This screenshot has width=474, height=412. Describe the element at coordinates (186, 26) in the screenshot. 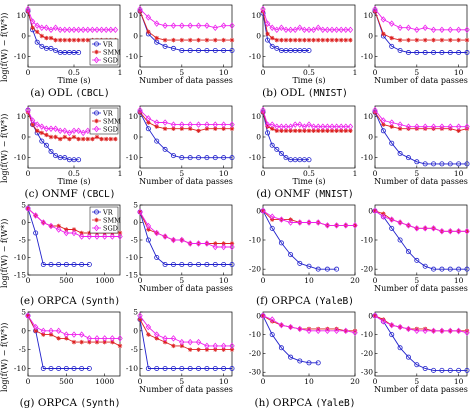

I see `series-smm` at that location.